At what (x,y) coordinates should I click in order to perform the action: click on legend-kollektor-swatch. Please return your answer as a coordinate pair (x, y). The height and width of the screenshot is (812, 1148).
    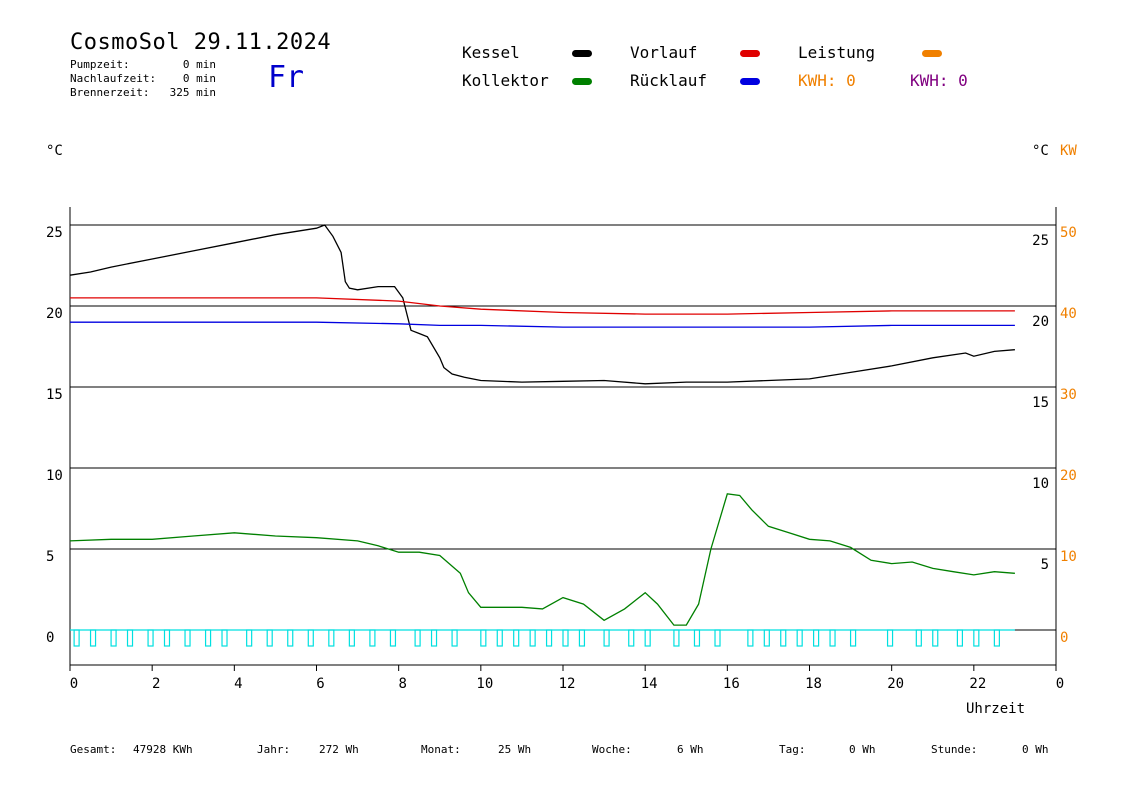
    Looking at the image, I should click on (582, 81).